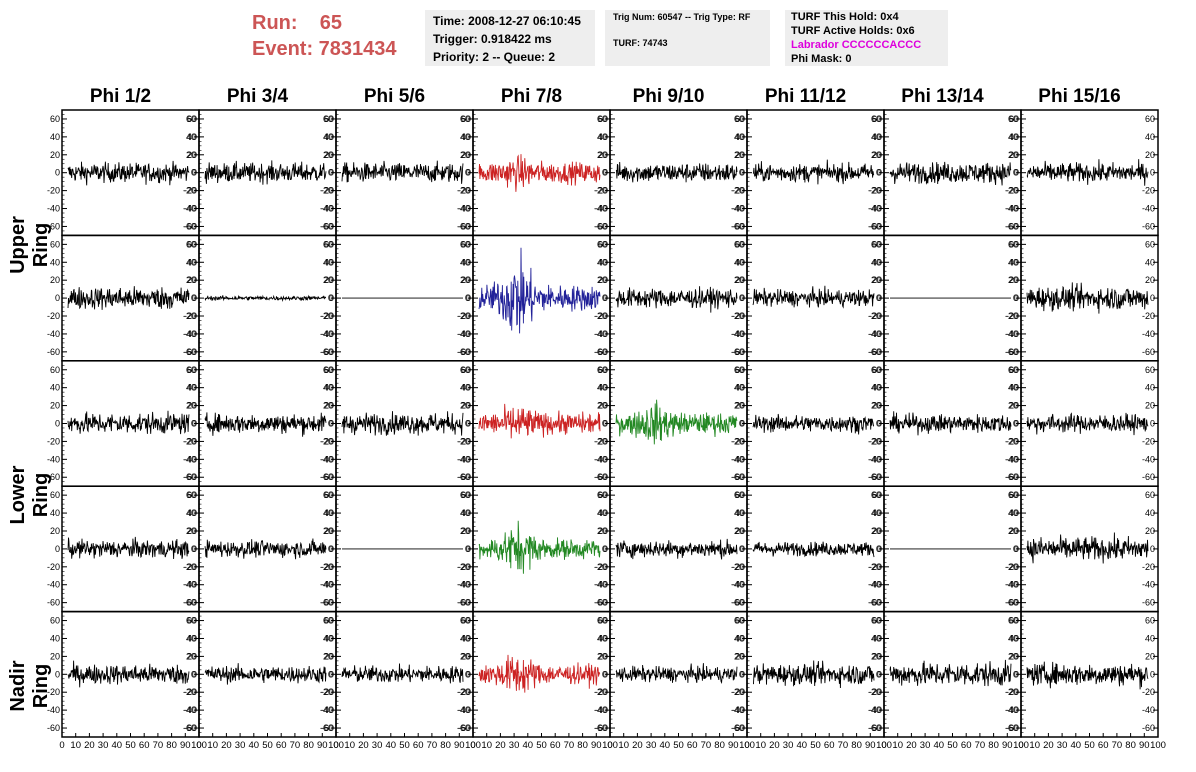 Image resolution: width=1196 pixels, height=772 pixels. Describe the element at coordinates (123, 423) in the screenshot. I see `panel-r2-c0: 60 60 40 40 20 20 0 0 -20 -20 -40 -40 -60 -60` at that location.